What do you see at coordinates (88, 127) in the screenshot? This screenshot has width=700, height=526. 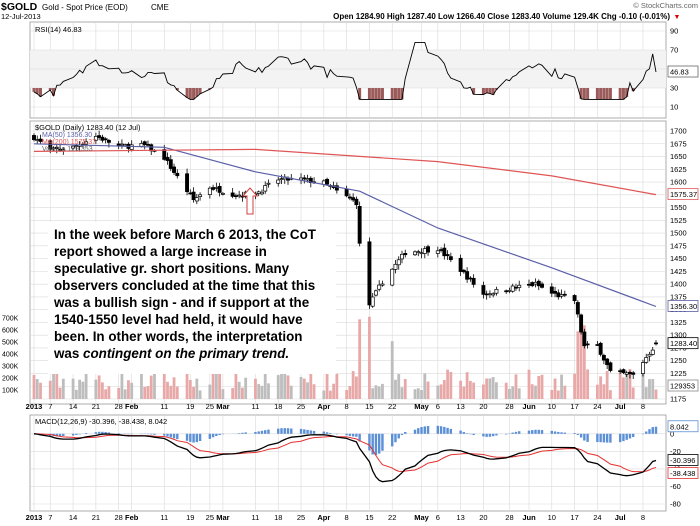 I see `price-legend-main: $GOLD (Daily) 1283.40 (12 Jul)` at bounding box center [88, 127].